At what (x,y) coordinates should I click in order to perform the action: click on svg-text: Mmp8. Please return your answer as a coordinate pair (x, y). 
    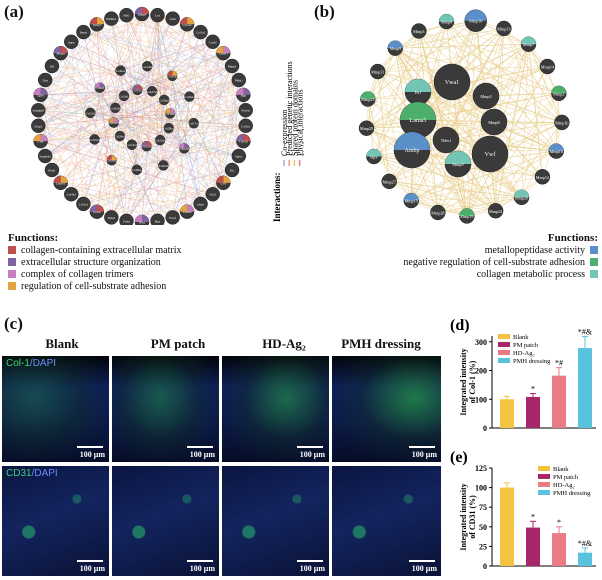
    Looking at the image, I should click on (493, 122).